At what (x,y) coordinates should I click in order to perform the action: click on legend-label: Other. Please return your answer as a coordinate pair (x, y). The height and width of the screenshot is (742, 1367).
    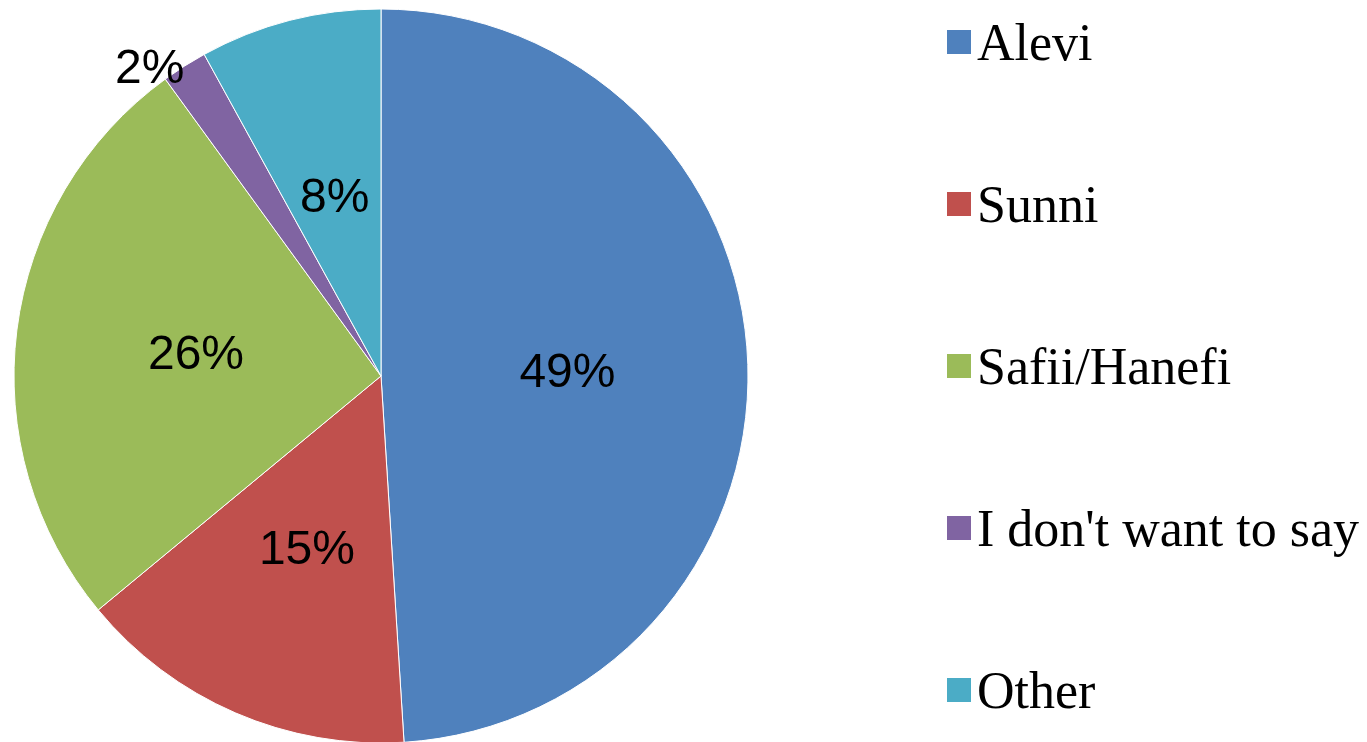
    Looking at the image, I should click on (1036, 690).